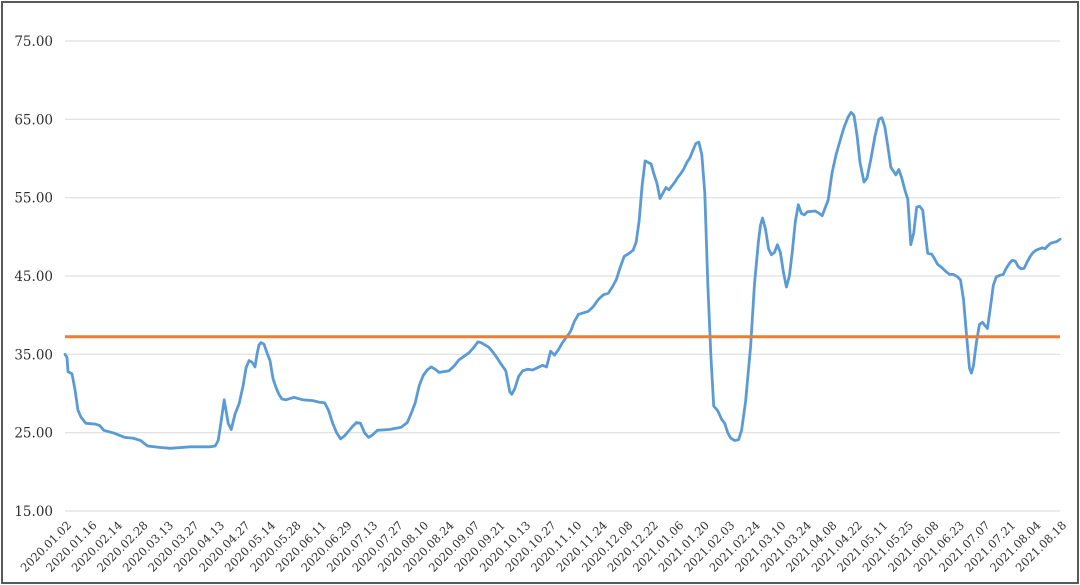  What do you see at coordinates (33, 120) in the screenshot?
I see `y-tick-label: 65.00` at bounding box center [33, 120].